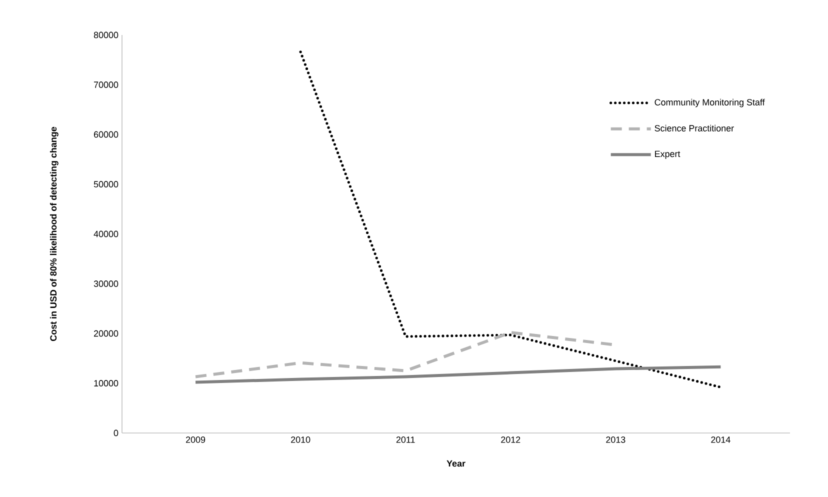  Describe the element at coordinates (300, 439) in the screenshot. I see `x-tick-label: 2010` at that location.